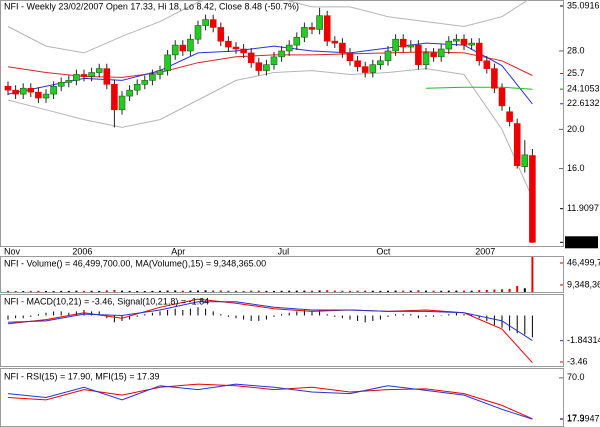 This screenshot has width=600, height=427. I want to click on marker-label: 17.9, so click(576, 418).